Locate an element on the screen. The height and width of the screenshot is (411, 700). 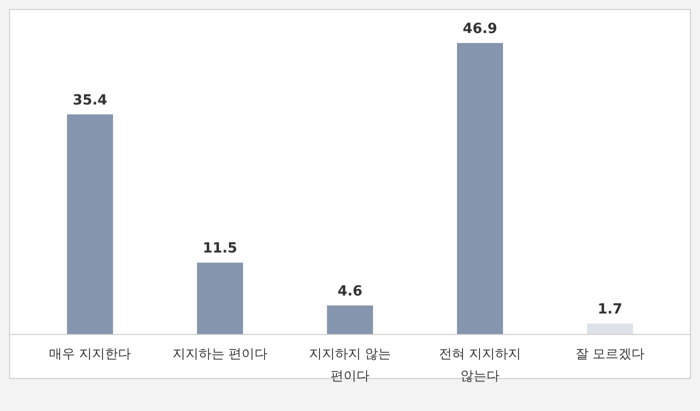
x-tick-label: 매우 지지한다 is located at coordinates (90, 354).